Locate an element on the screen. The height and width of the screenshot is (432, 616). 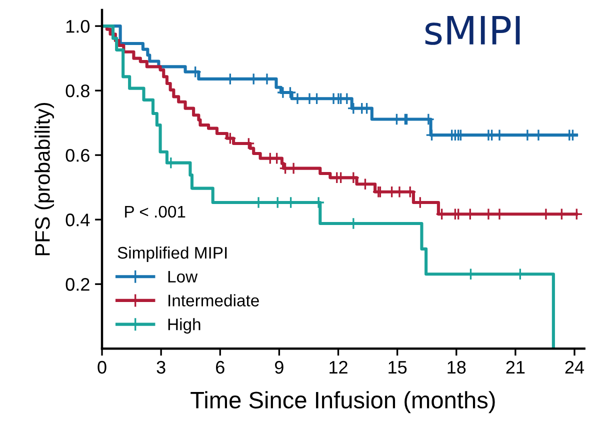
y-tick-label: 0.2 is located at coordinates (78, 284).